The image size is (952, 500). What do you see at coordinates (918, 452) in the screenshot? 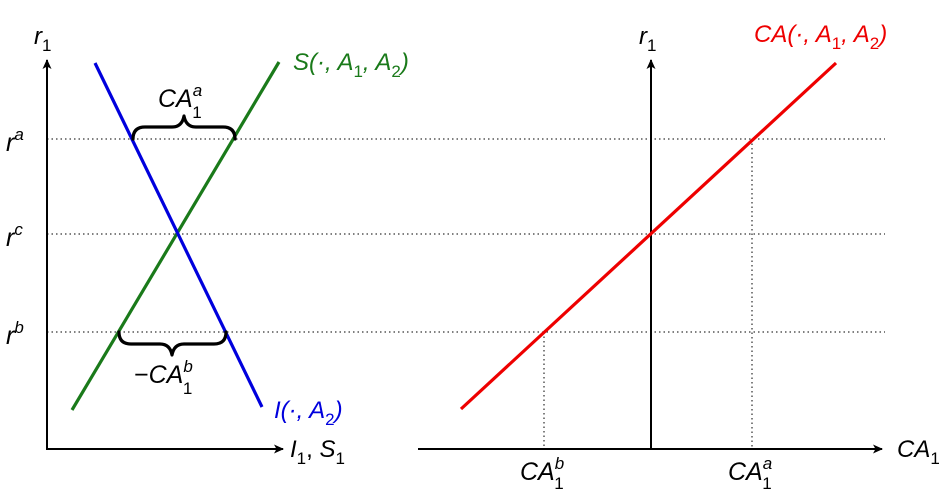
I see `right-x-axis-label: CA1` at bounding box center [918, 452].